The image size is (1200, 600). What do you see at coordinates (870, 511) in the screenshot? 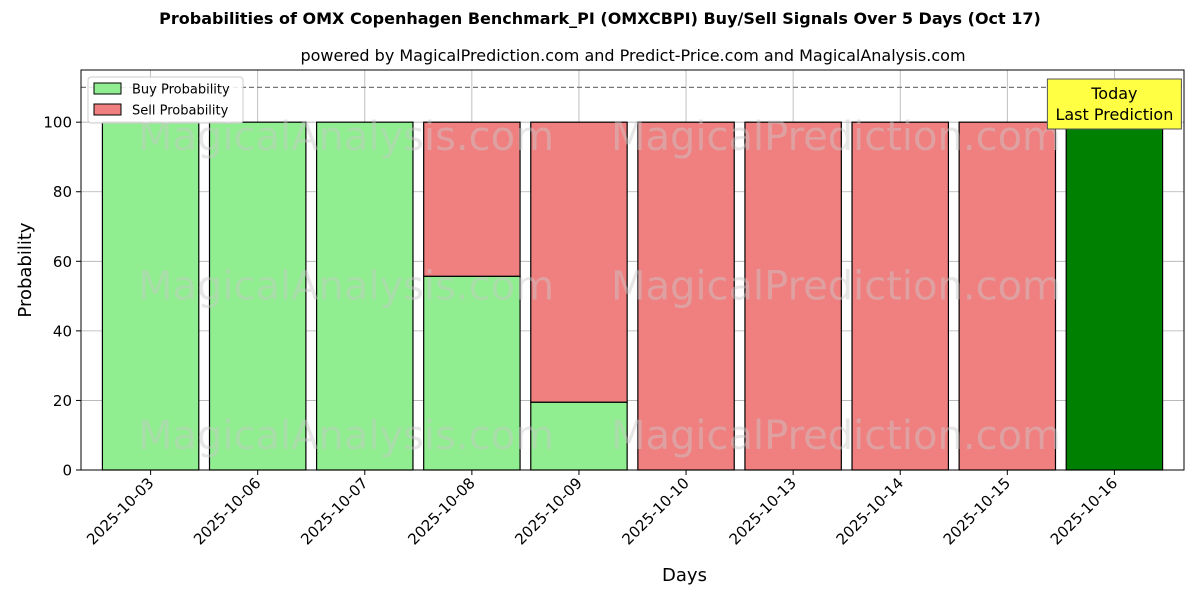
I see `x-tick-label: 2025-10-14` at bounding box center [870, 511].